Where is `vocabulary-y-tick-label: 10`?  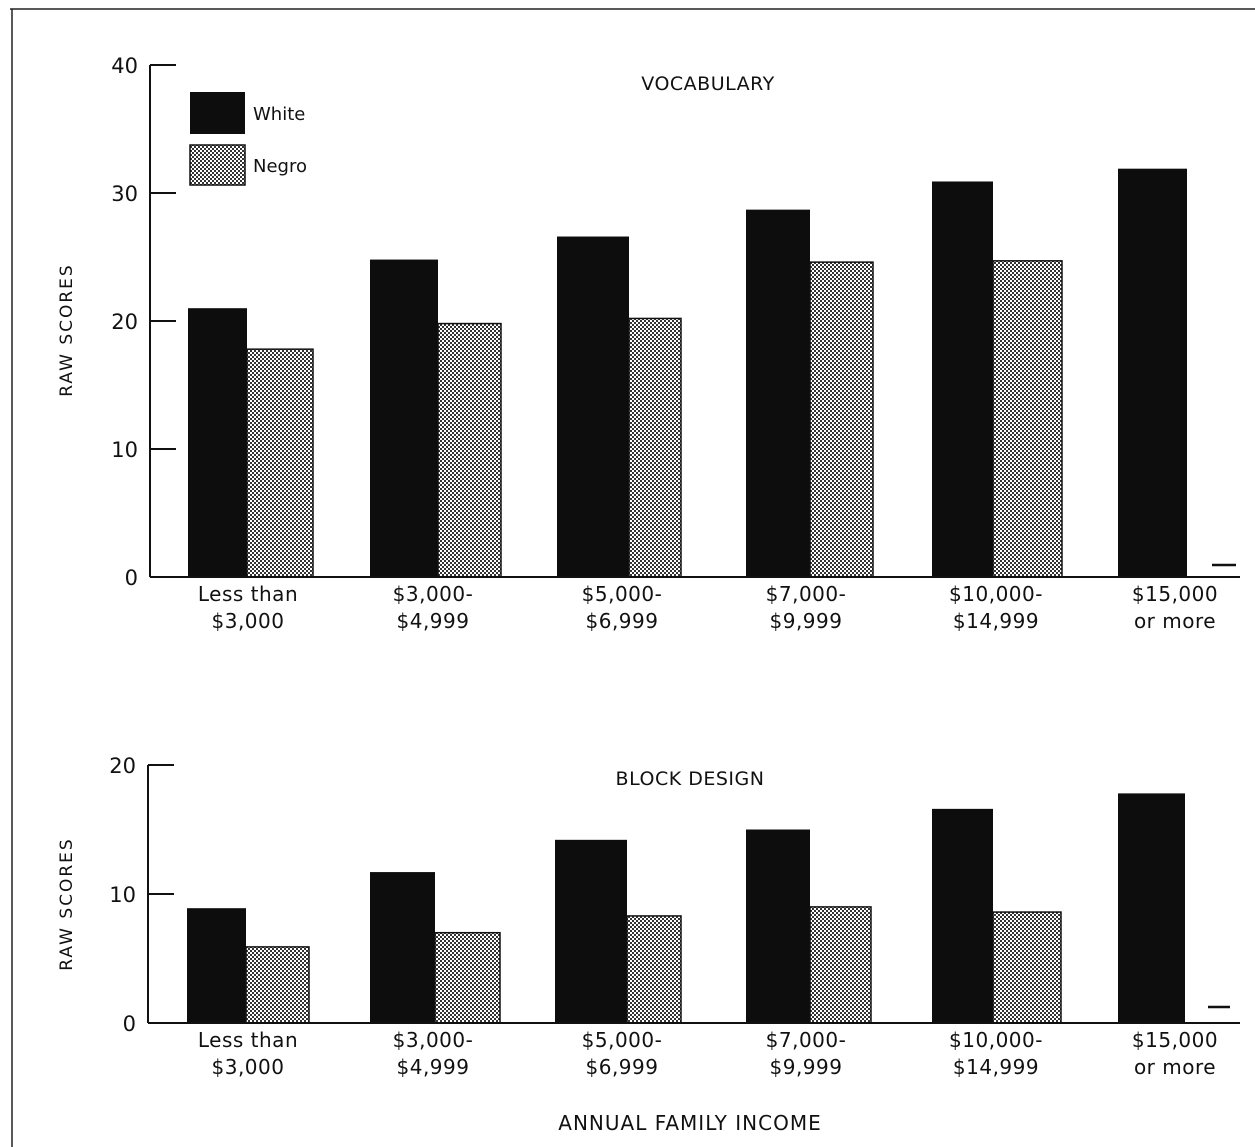 vocabulary-y-tick-label: 10 is located at coordinates (124, 450).